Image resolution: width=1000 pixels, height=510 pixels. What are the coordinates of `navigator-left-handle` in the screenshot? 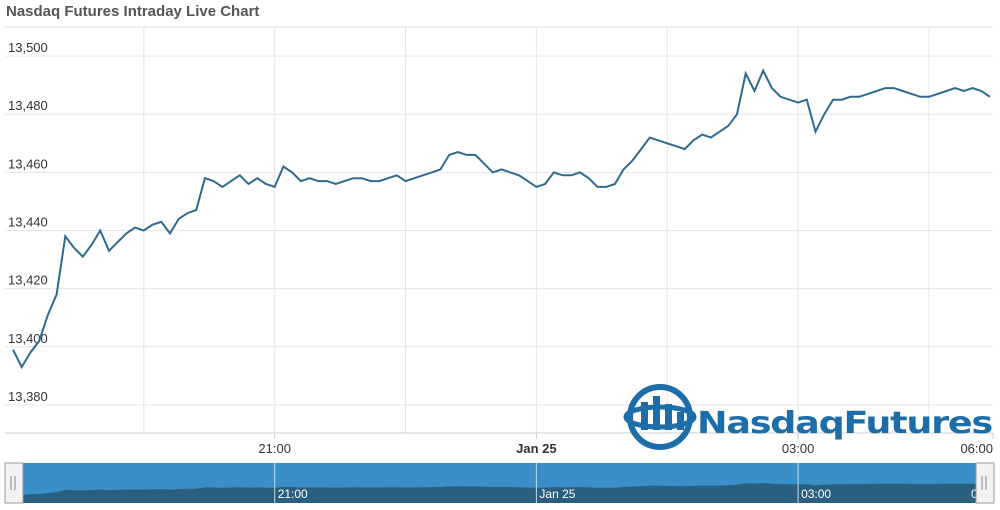 It's located at (14, 483).